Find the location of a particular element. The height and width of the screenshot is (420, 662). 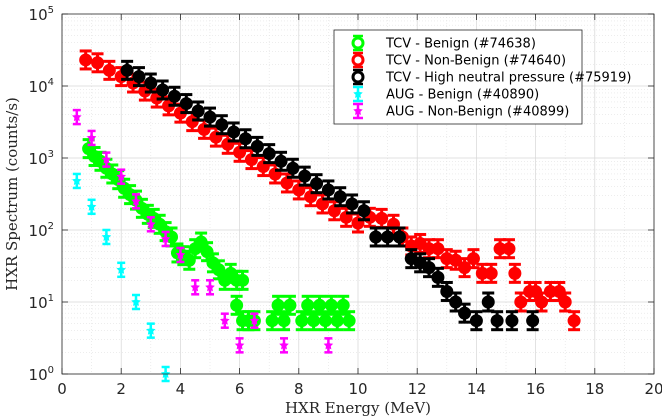

y-tick-label: 10⁰ is located at coordinates (41, 374).